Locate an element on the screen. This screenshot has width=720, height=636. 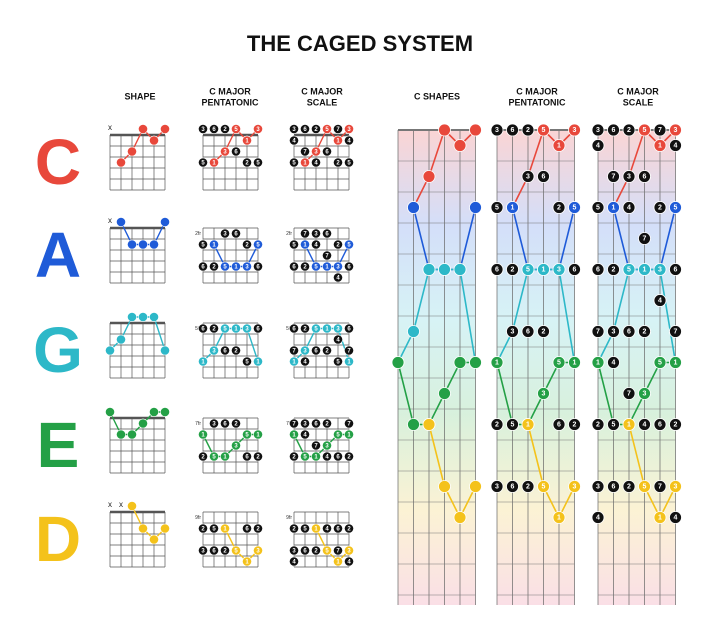
shape-line is located at coordinates (332, 545).